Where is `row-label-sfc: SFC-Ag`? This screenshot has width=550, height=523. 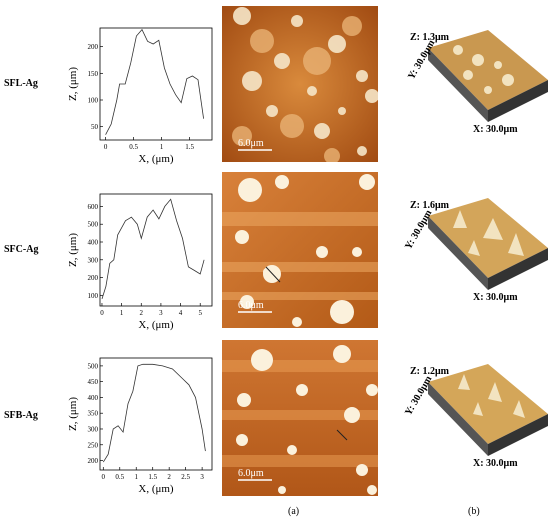 row-label-sfc: SFC-Ag is located at coordinates (21, 249).